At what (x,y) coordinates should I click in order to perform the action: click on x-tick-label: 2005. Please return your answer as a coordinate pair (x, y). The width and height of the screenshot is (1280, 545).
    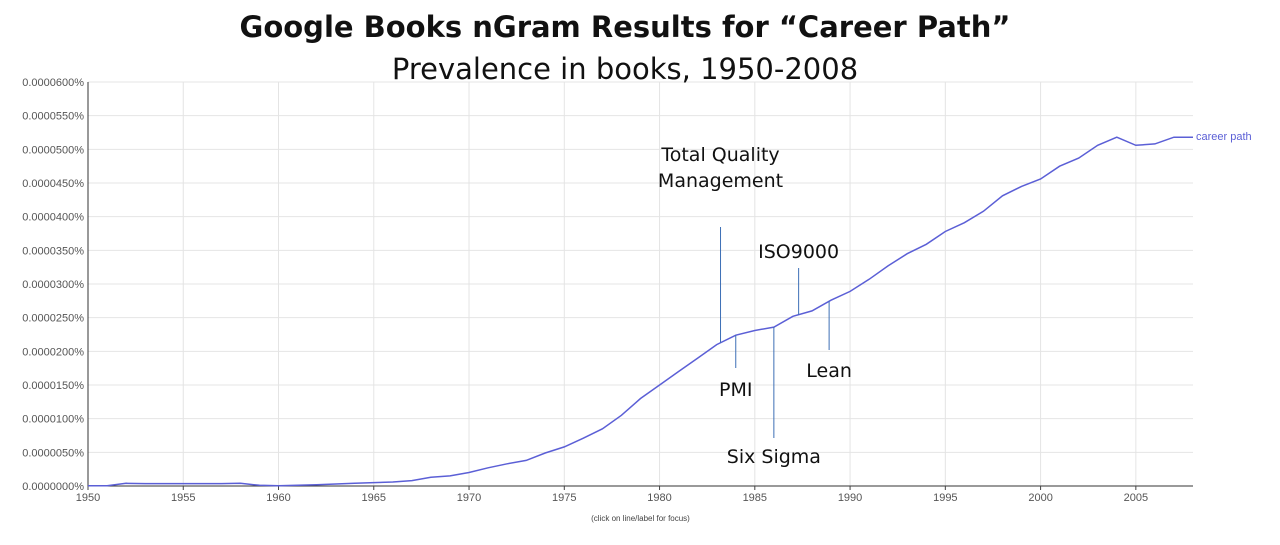
    Looking at the image, I should click on (1136, 498).